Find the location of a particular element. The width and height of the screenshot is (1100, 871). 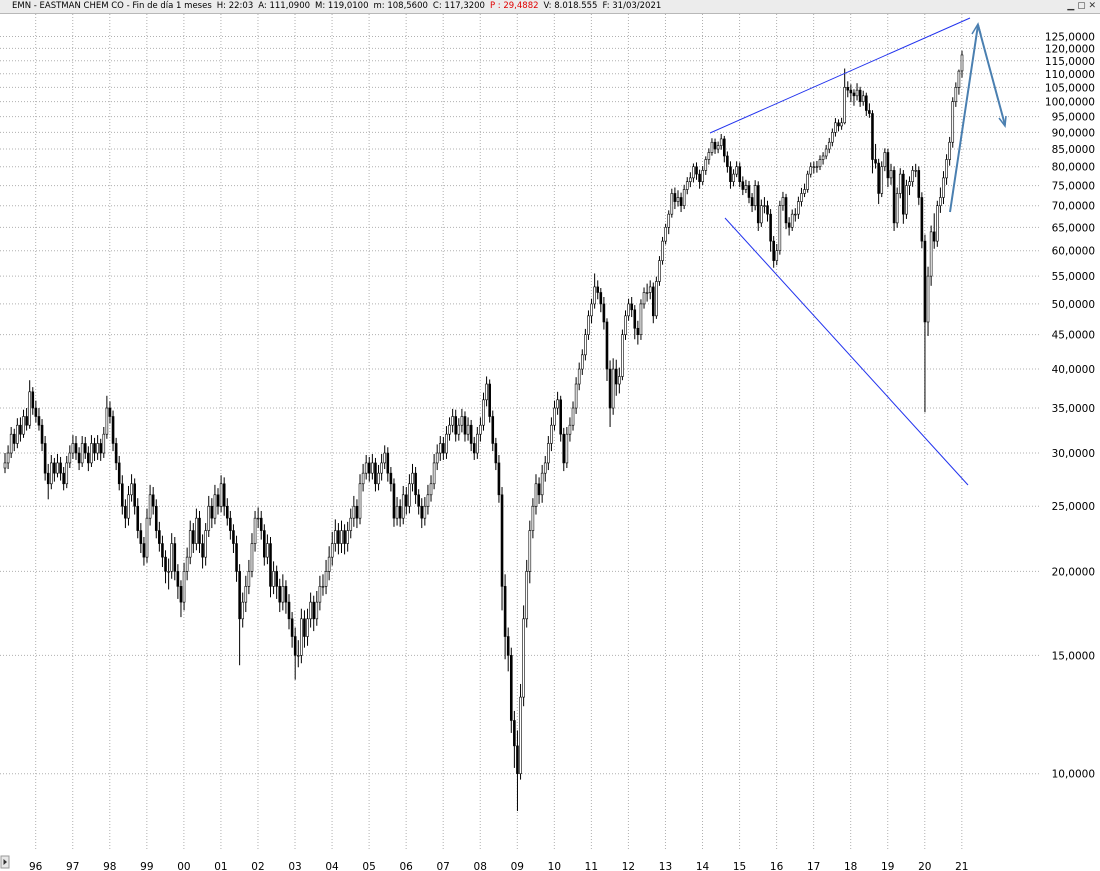

y-tick-label: 75,0000 is located at coordinates (1073, 187).